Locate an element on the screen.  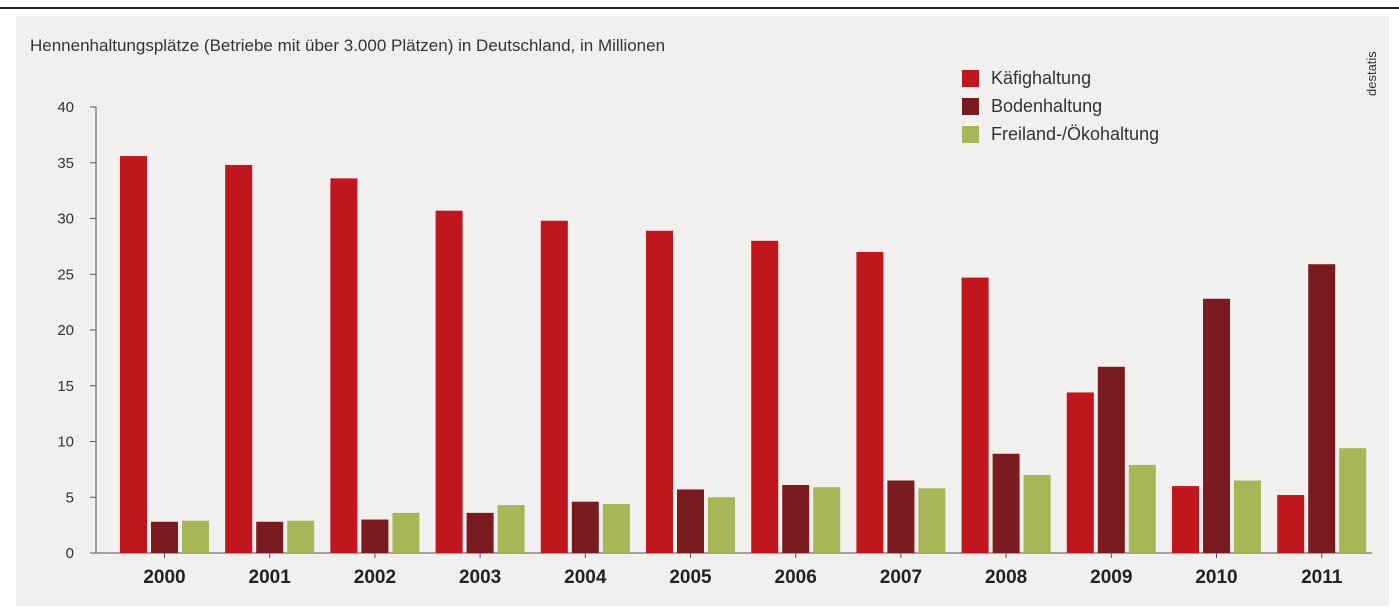
y-tick-label-20: 20 is located at coordinates (65, 330).